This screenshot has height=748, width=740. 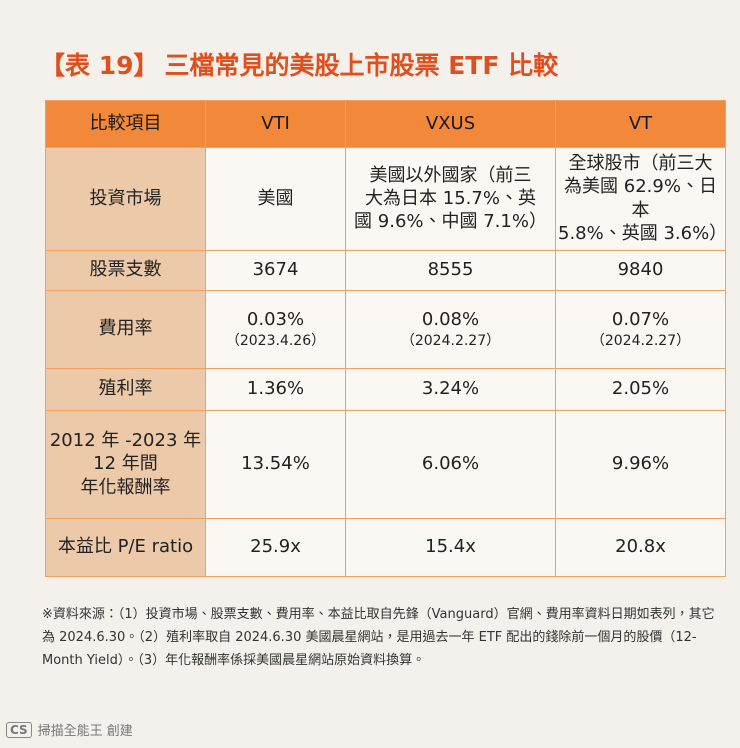 I want to click on row-label: 2012 年 -2023 年 12 年間 年化報酬率, so click(x=125, y=464).